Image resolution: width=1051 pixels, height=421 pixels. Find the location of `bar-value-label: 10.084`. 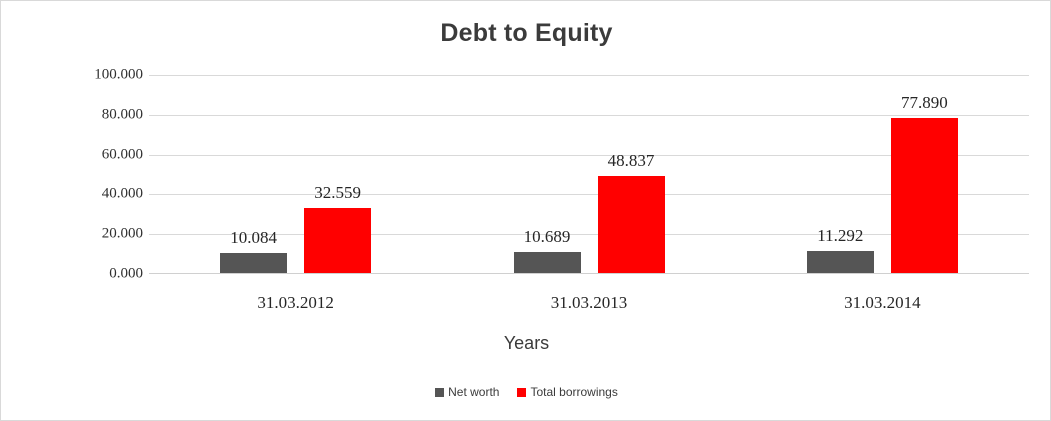

bar-value-label: 10.084 is located at coordinates (254, 237).